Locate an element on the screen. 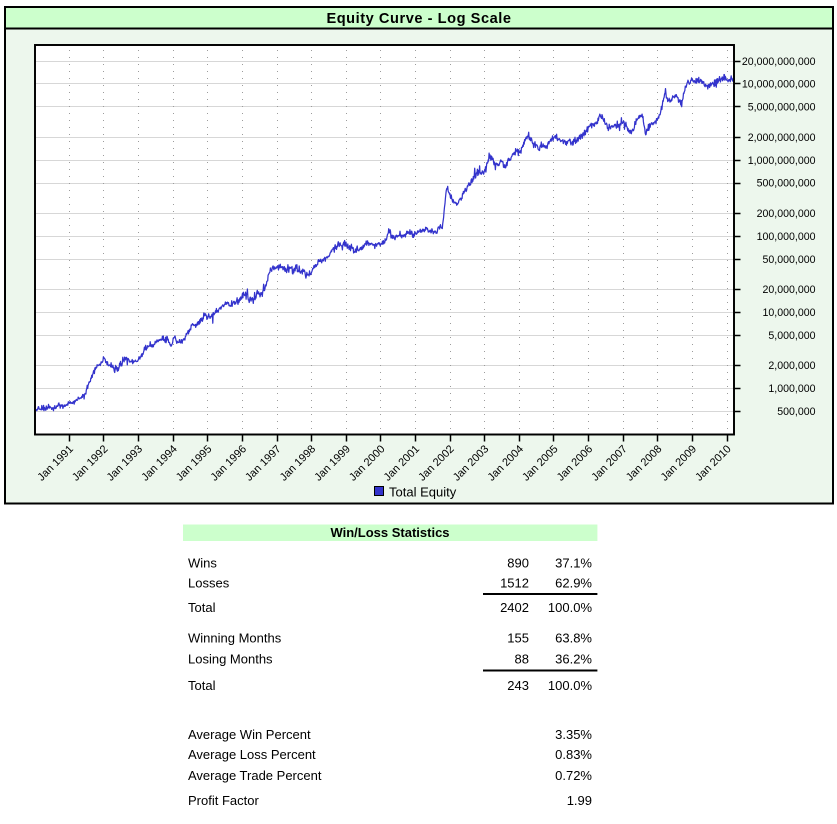 This screenshot has width=837, height=824. svg-text: Total Equity is located at coordinates (423, 491).